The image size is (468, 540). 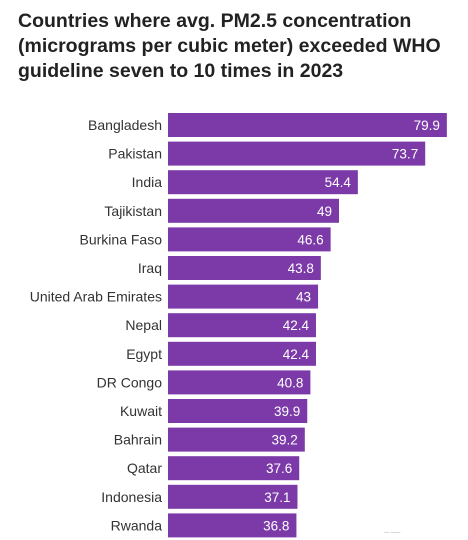 What do you see at coordinates (296, 325) in the screenshot?
I see `value-label-nepal: 42.4` at bounding box center [296, 325].